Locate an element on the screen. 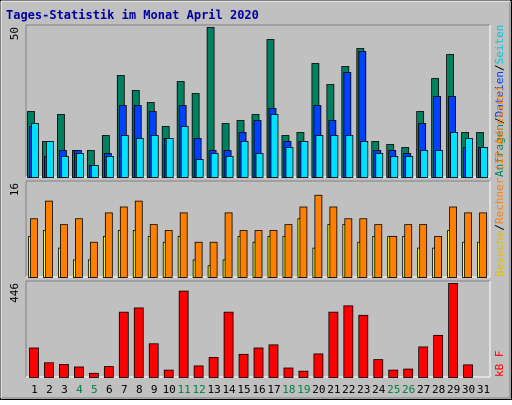 The height and width of the screenshot is (405, 512). legend-besuche-rechner-part-3: Rechner (IP-Adressen) is located at coordinates (499, 154).